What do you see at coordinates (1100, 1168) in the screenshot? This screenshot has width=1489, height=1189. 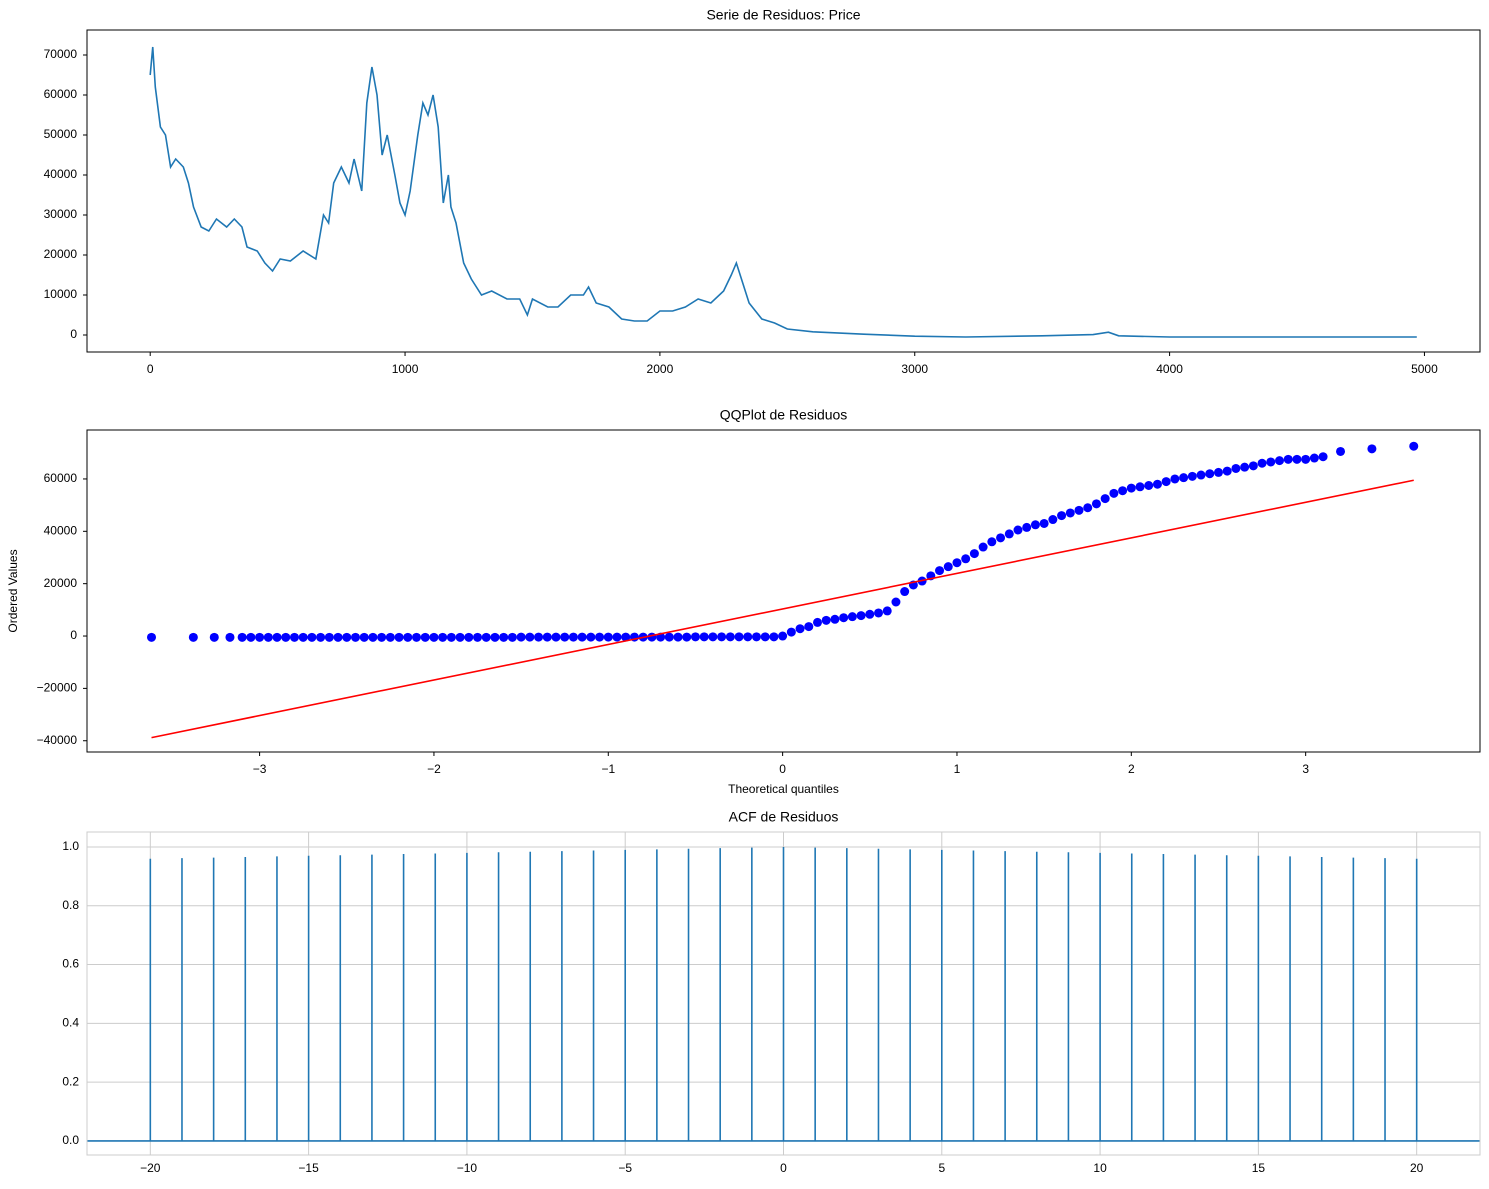 I see `x-tick-label: 10` at bounding box center [1100, 1168].